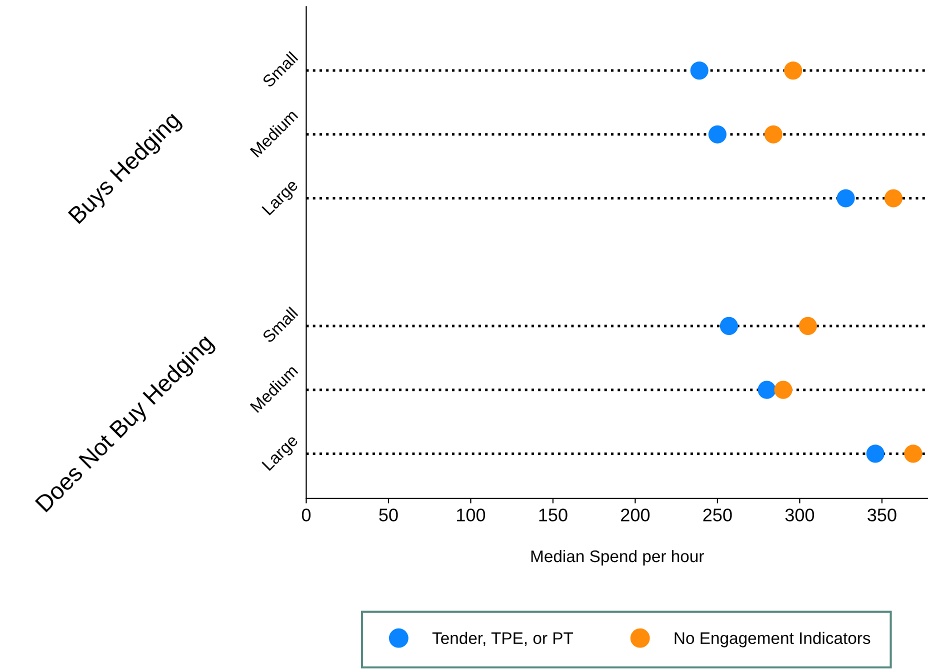 Image resolution: width=928 pixels, height=669 pixels. What do you see at coordinates (799, 515) in the screenshot?
I see `x-tick-label: 300` at bounding box center [799, 515].